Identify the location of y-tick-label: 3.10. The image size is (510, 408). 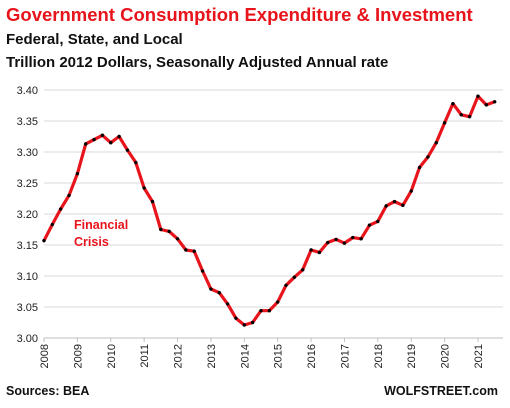
(27, 277).